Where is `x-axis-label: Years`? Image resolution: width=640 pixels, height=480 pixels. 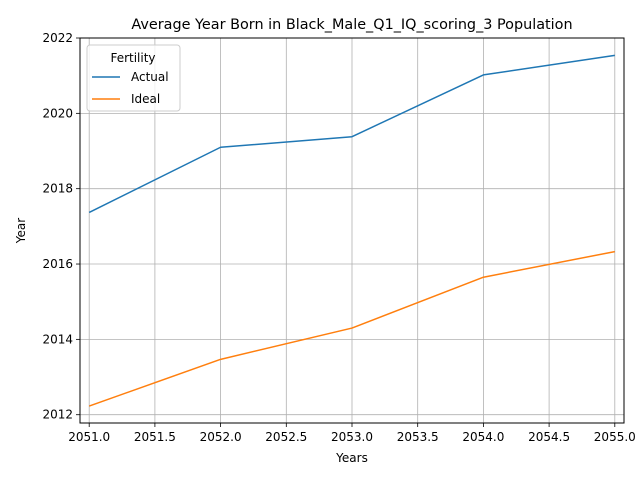
x-axis-label: Years is located at coordinates (351, 458).